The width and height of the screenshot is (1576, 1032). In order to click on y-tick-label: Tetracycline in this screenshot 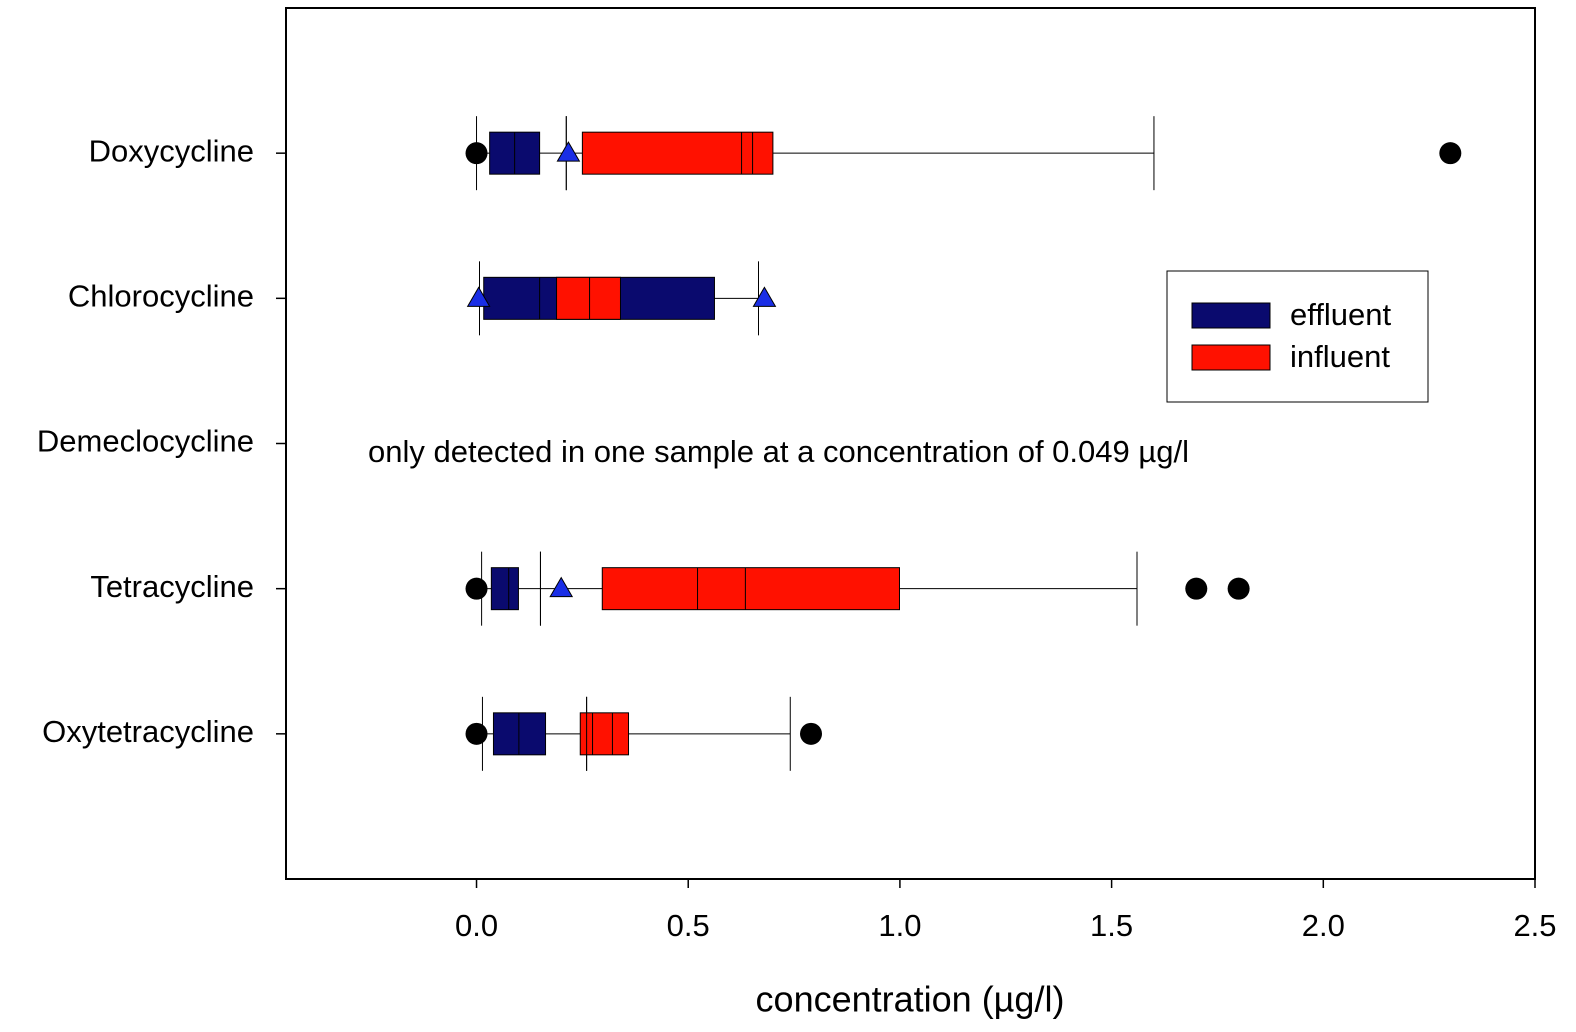, I will do `click(172, 586)`.